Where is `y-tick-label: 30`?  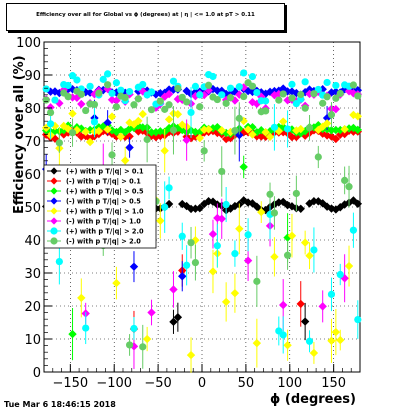 y-tick-label: 30 is located at coordinates (32, 274).